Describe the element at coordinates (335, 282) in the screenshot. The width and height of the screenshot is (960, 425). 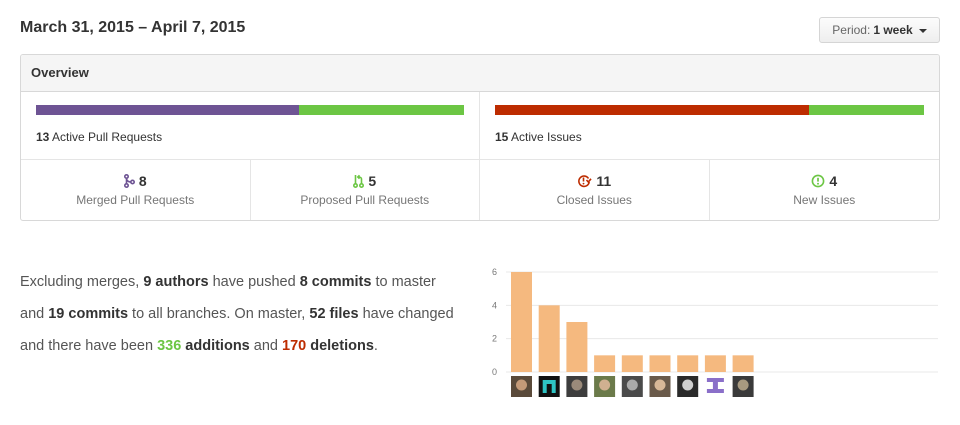
I see `master-commits-count: 8 commits` at that location.